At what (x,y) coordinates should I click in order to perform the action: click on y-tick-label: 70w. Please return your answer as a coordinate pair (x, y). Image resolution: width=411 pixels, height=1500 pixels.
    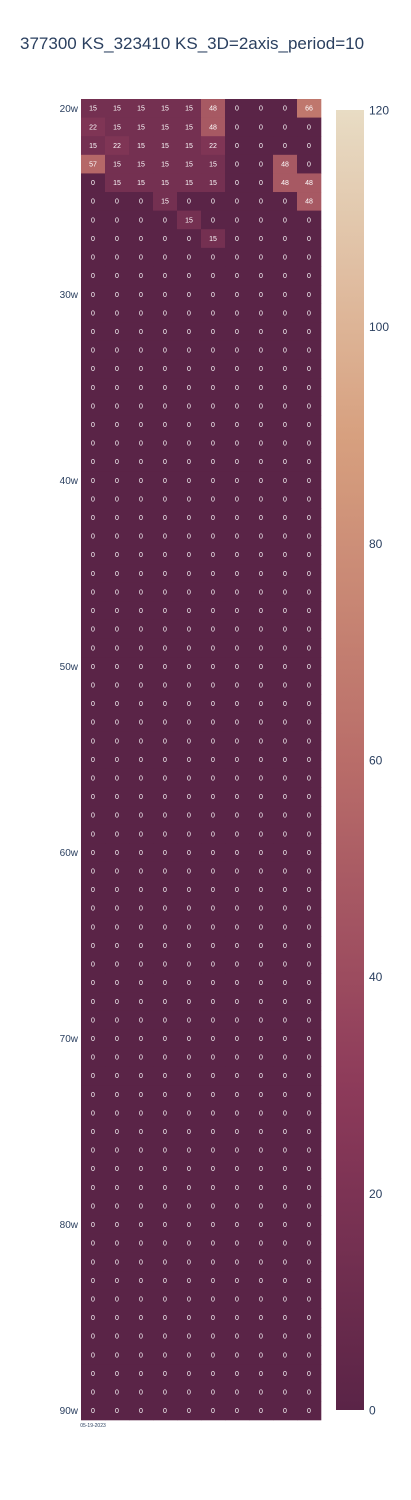
    Looking at the image, I should click on (69, 1039).